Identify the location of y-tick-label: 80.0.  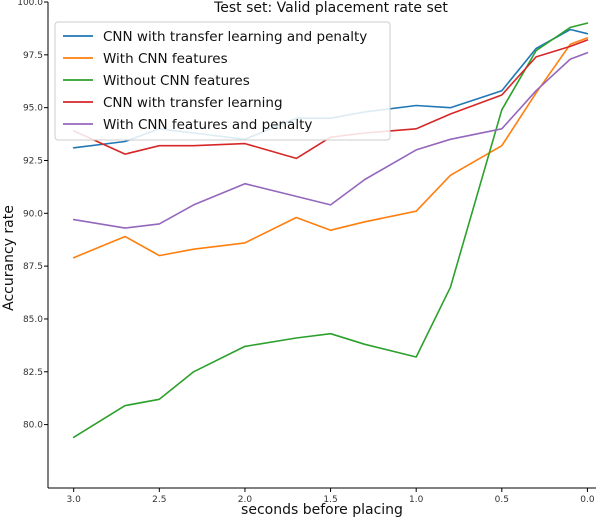
(33, 426).